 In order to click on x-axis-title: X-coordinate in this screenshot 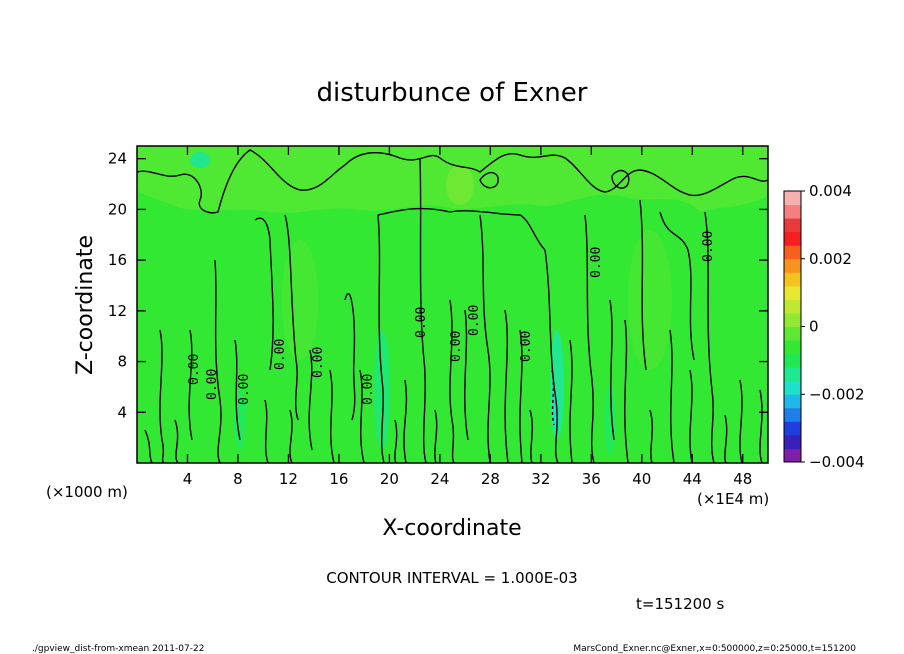, I will do `click(451, 528)`.